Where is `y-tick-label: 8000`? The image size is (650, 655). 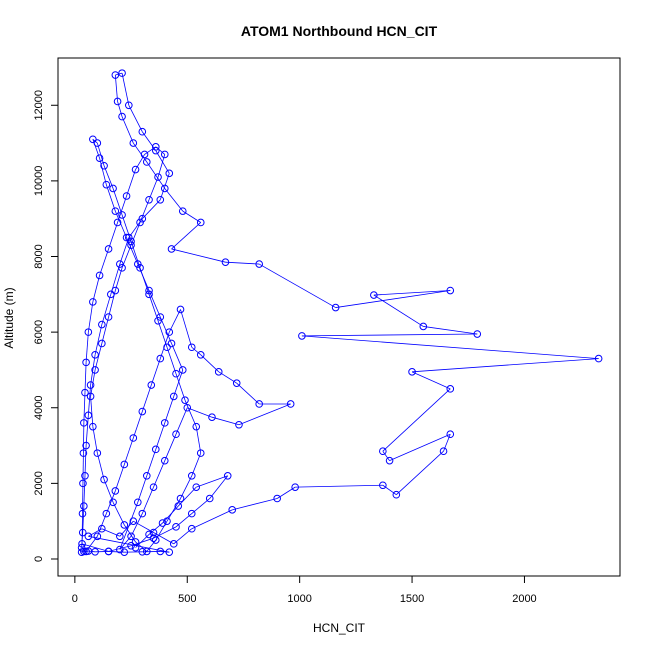
y-tick-label: 8000 is located at coordinates (39, 256).